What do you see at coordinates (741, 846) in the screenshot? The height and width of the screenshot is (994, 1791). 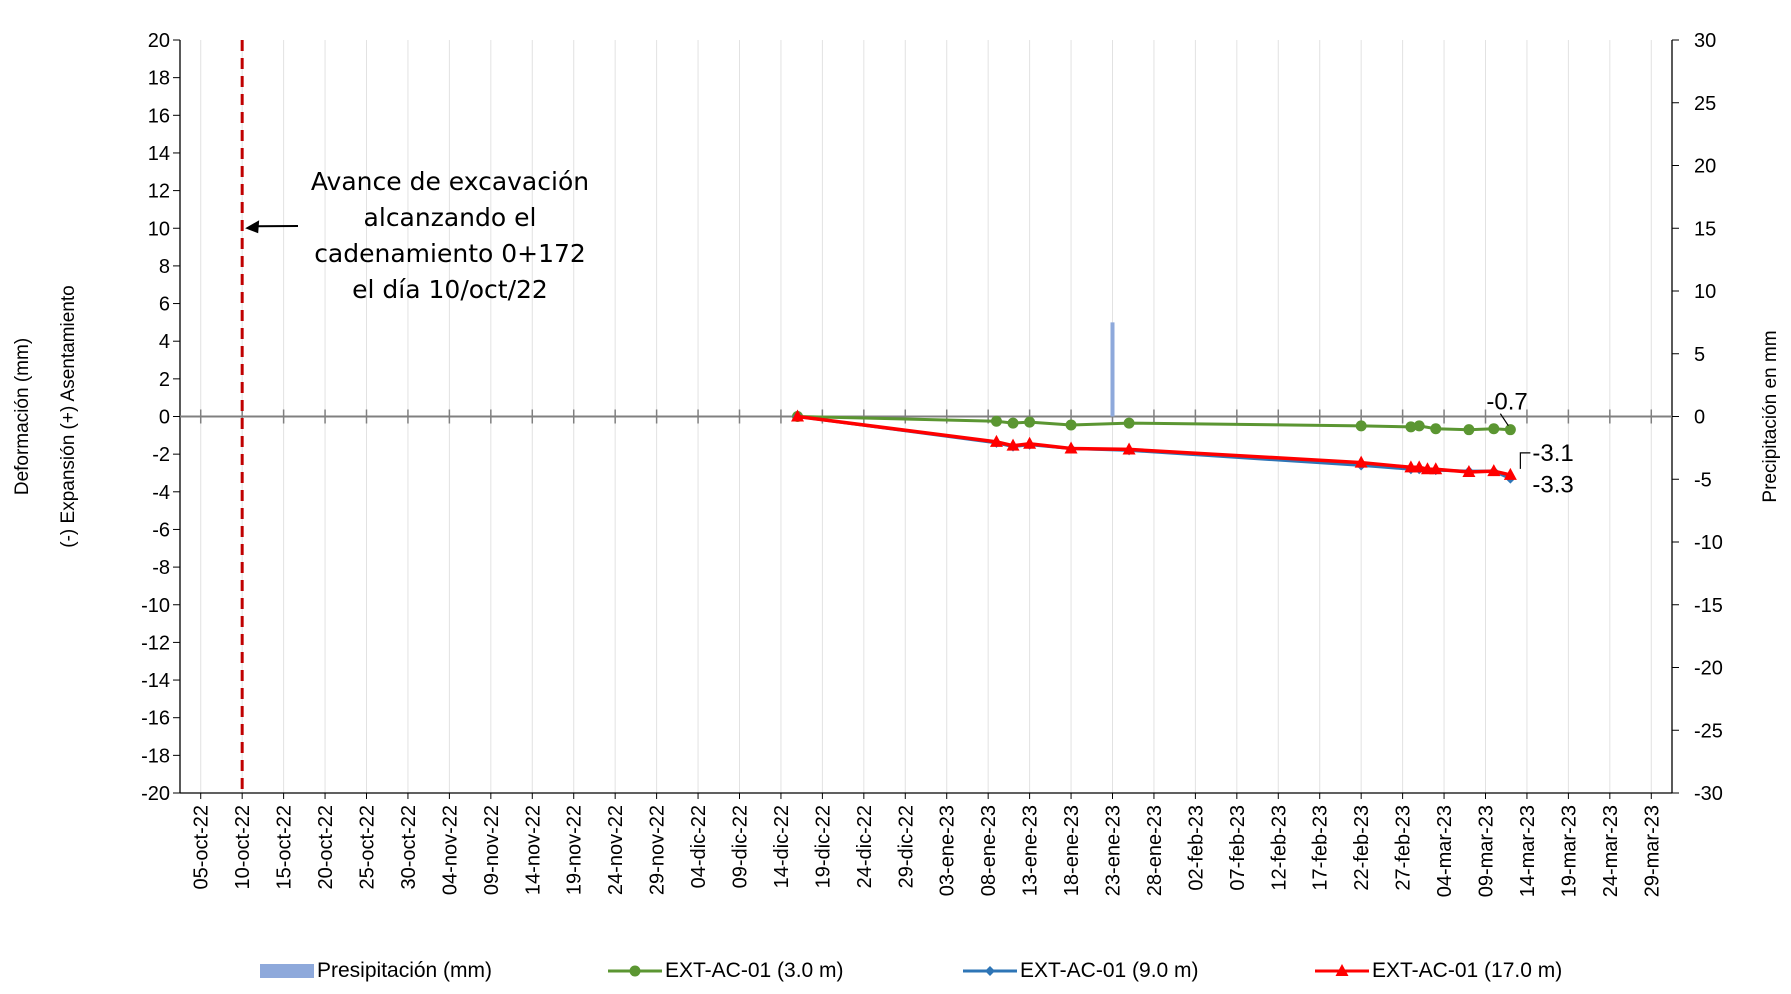 I see `x-tick-label: 09-dic-22` at bounding box center [741, 846].